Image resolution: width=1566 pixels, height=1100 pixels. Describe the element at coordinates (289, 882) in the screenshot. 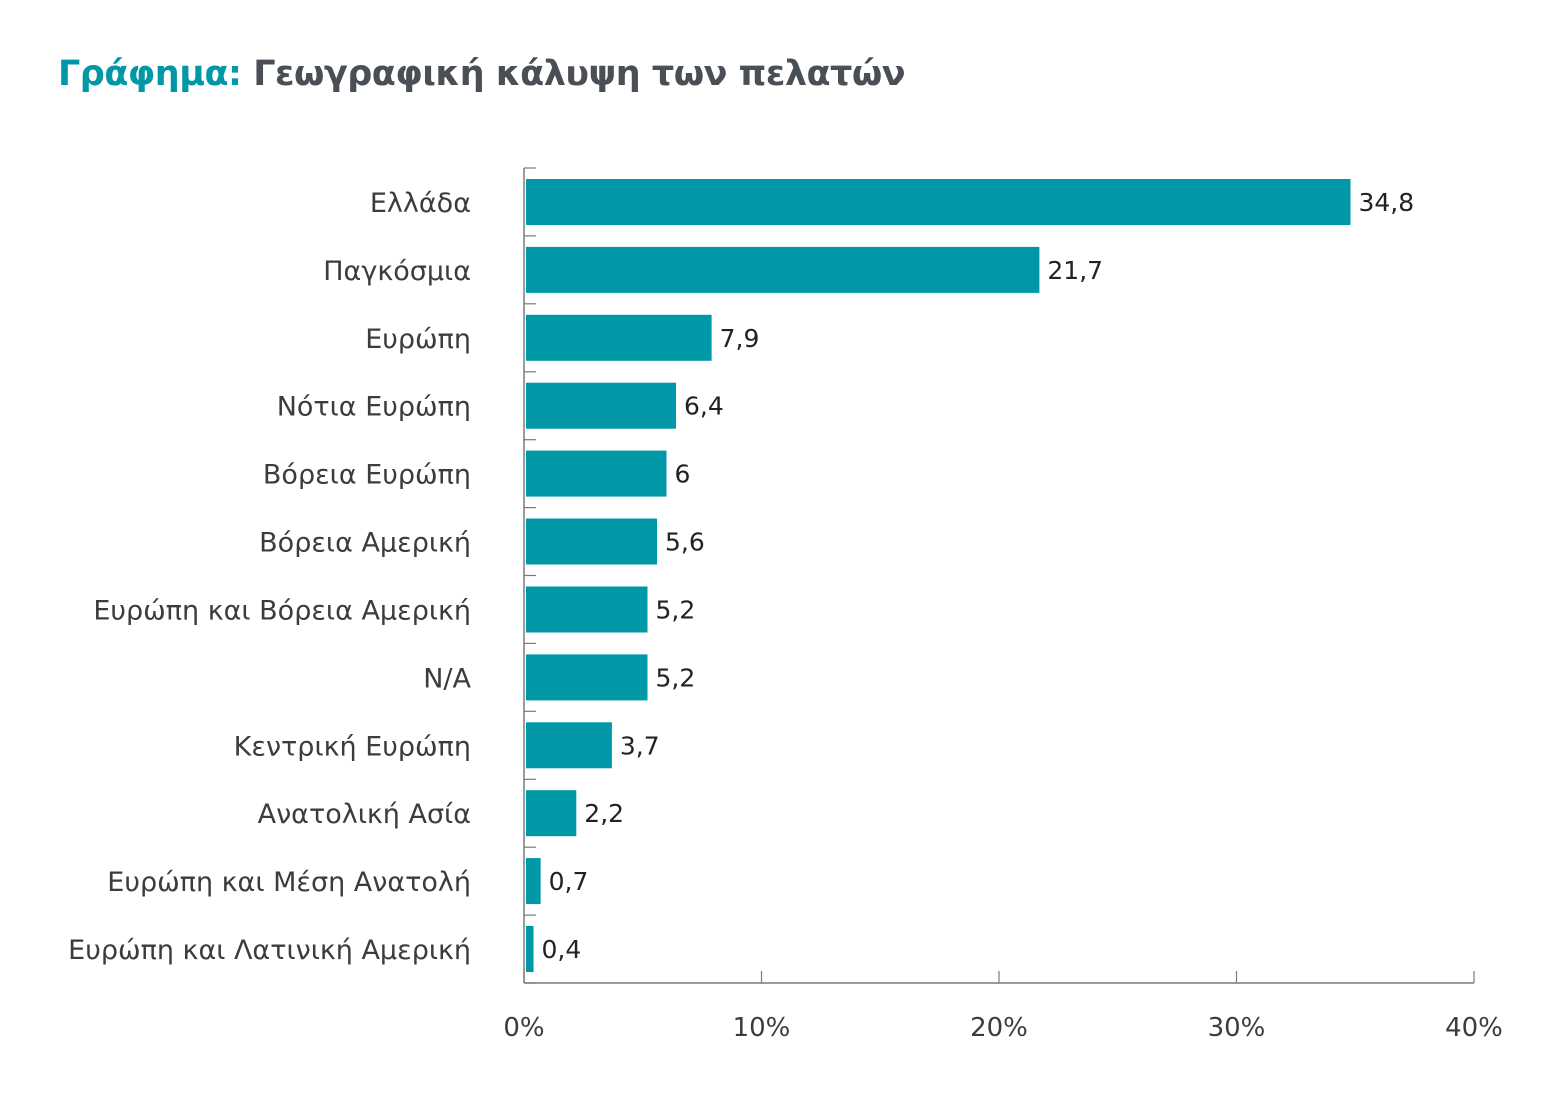

I see `category-label-10: Ευρώπη και Μέση Ανατολή` at that location.